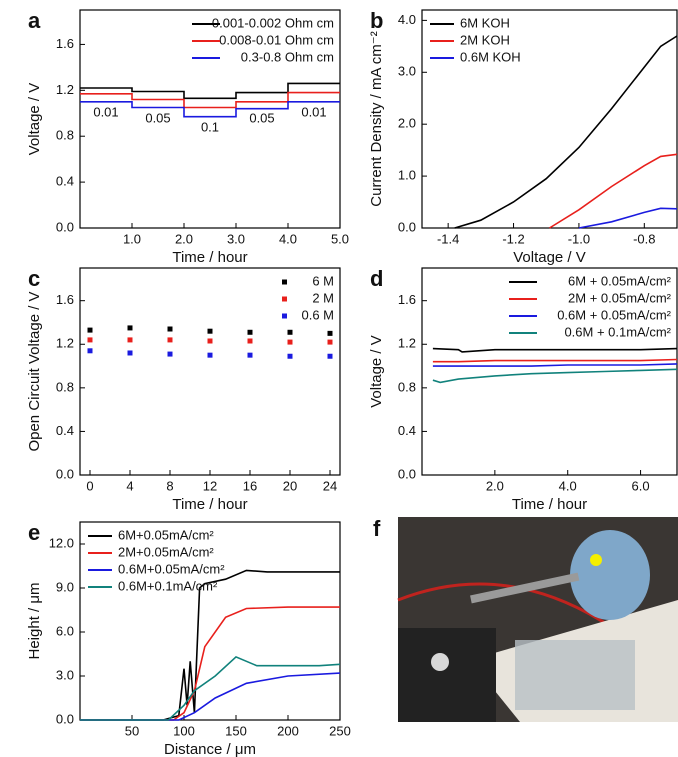 This screenshot has height=757, width=678. I want to click on x-tick-label: 3.0, so click(236, 238).